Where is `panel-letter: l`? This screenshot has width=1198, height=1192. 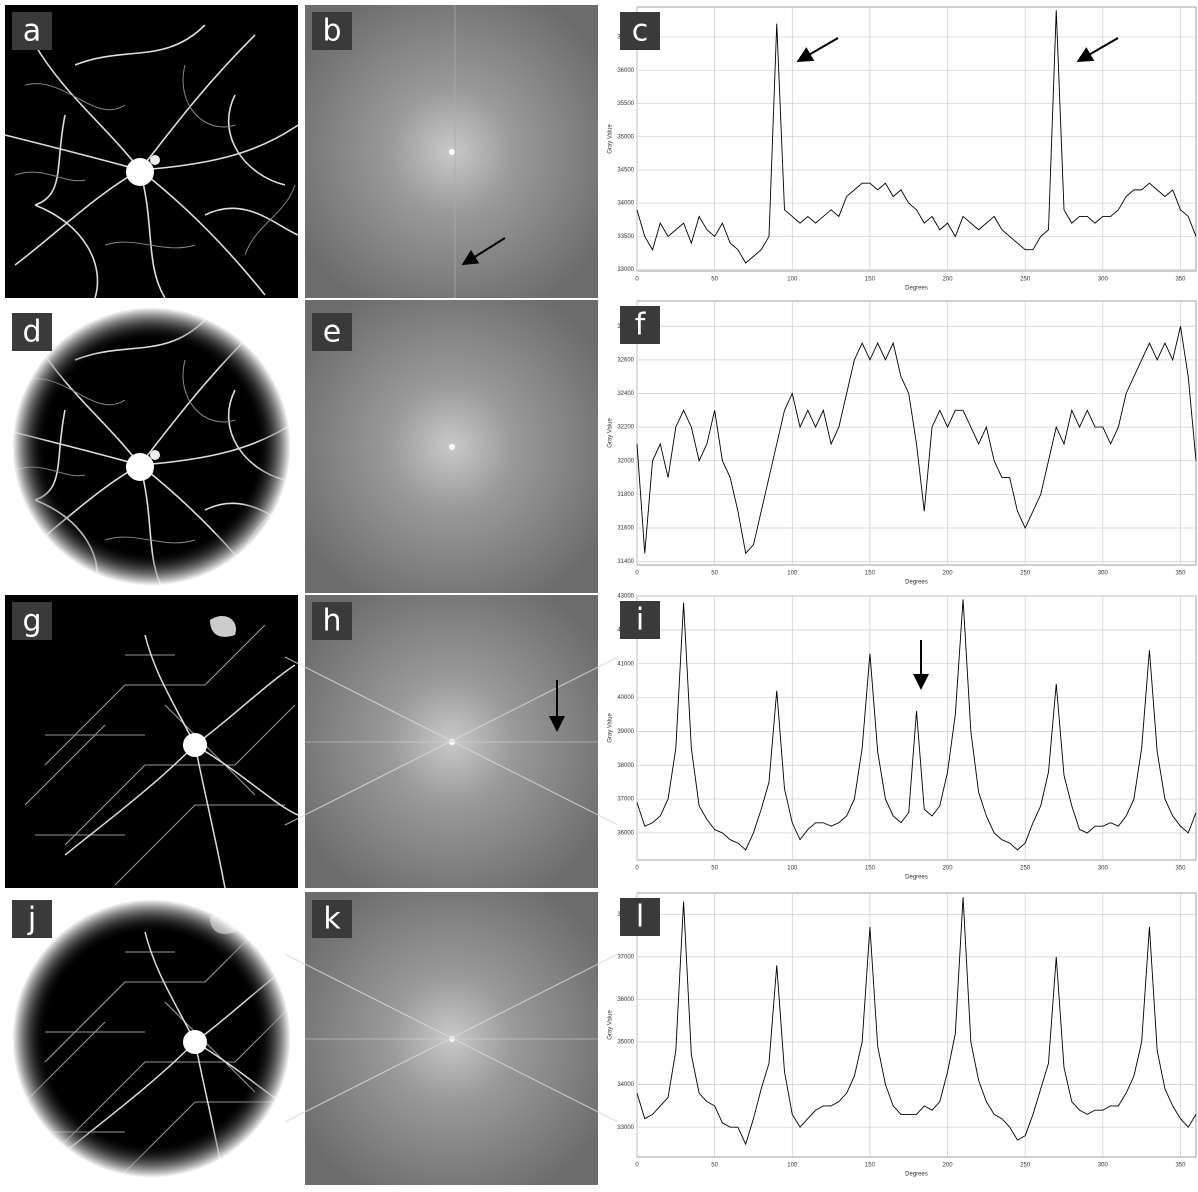
panel-letter: l is located at coordinates (640, 917).